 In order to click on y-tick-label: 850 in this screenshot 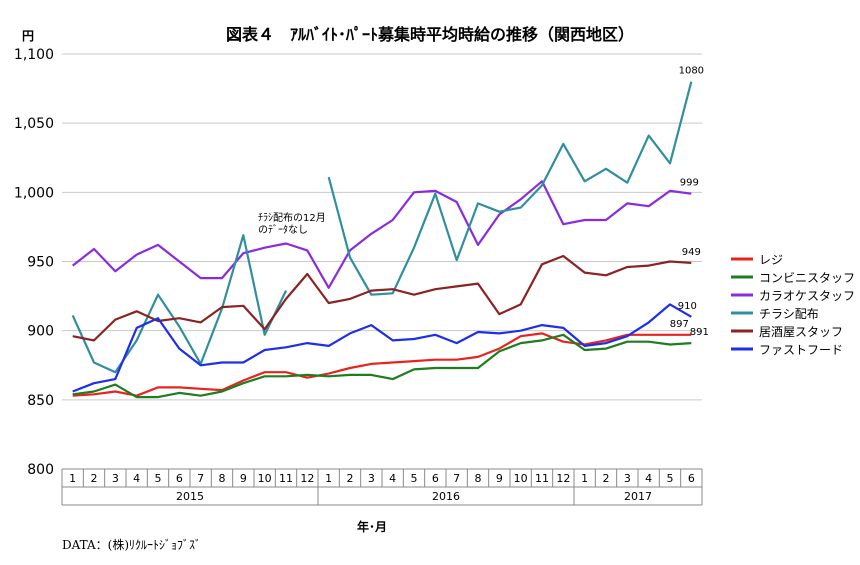, I will do `click(40, 401)`.